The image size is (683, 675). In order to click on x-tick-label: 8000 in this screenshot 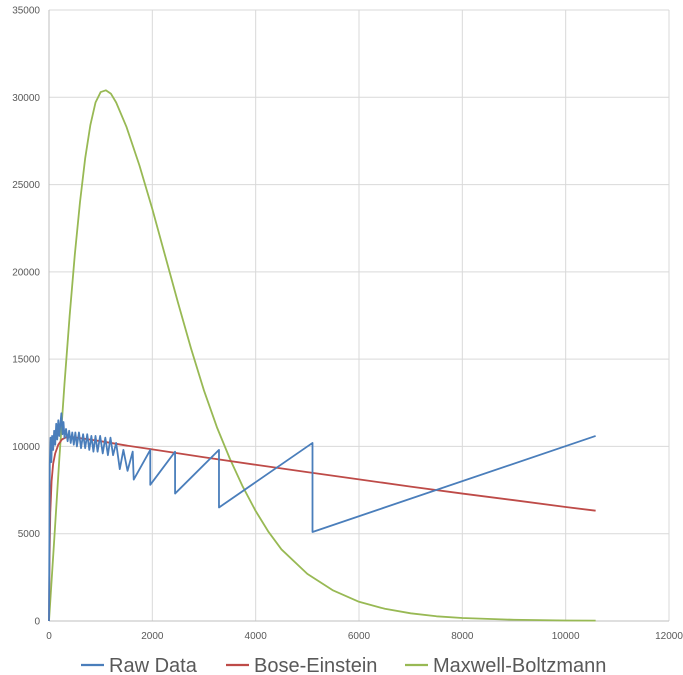, I will do `click(462, 636)`.